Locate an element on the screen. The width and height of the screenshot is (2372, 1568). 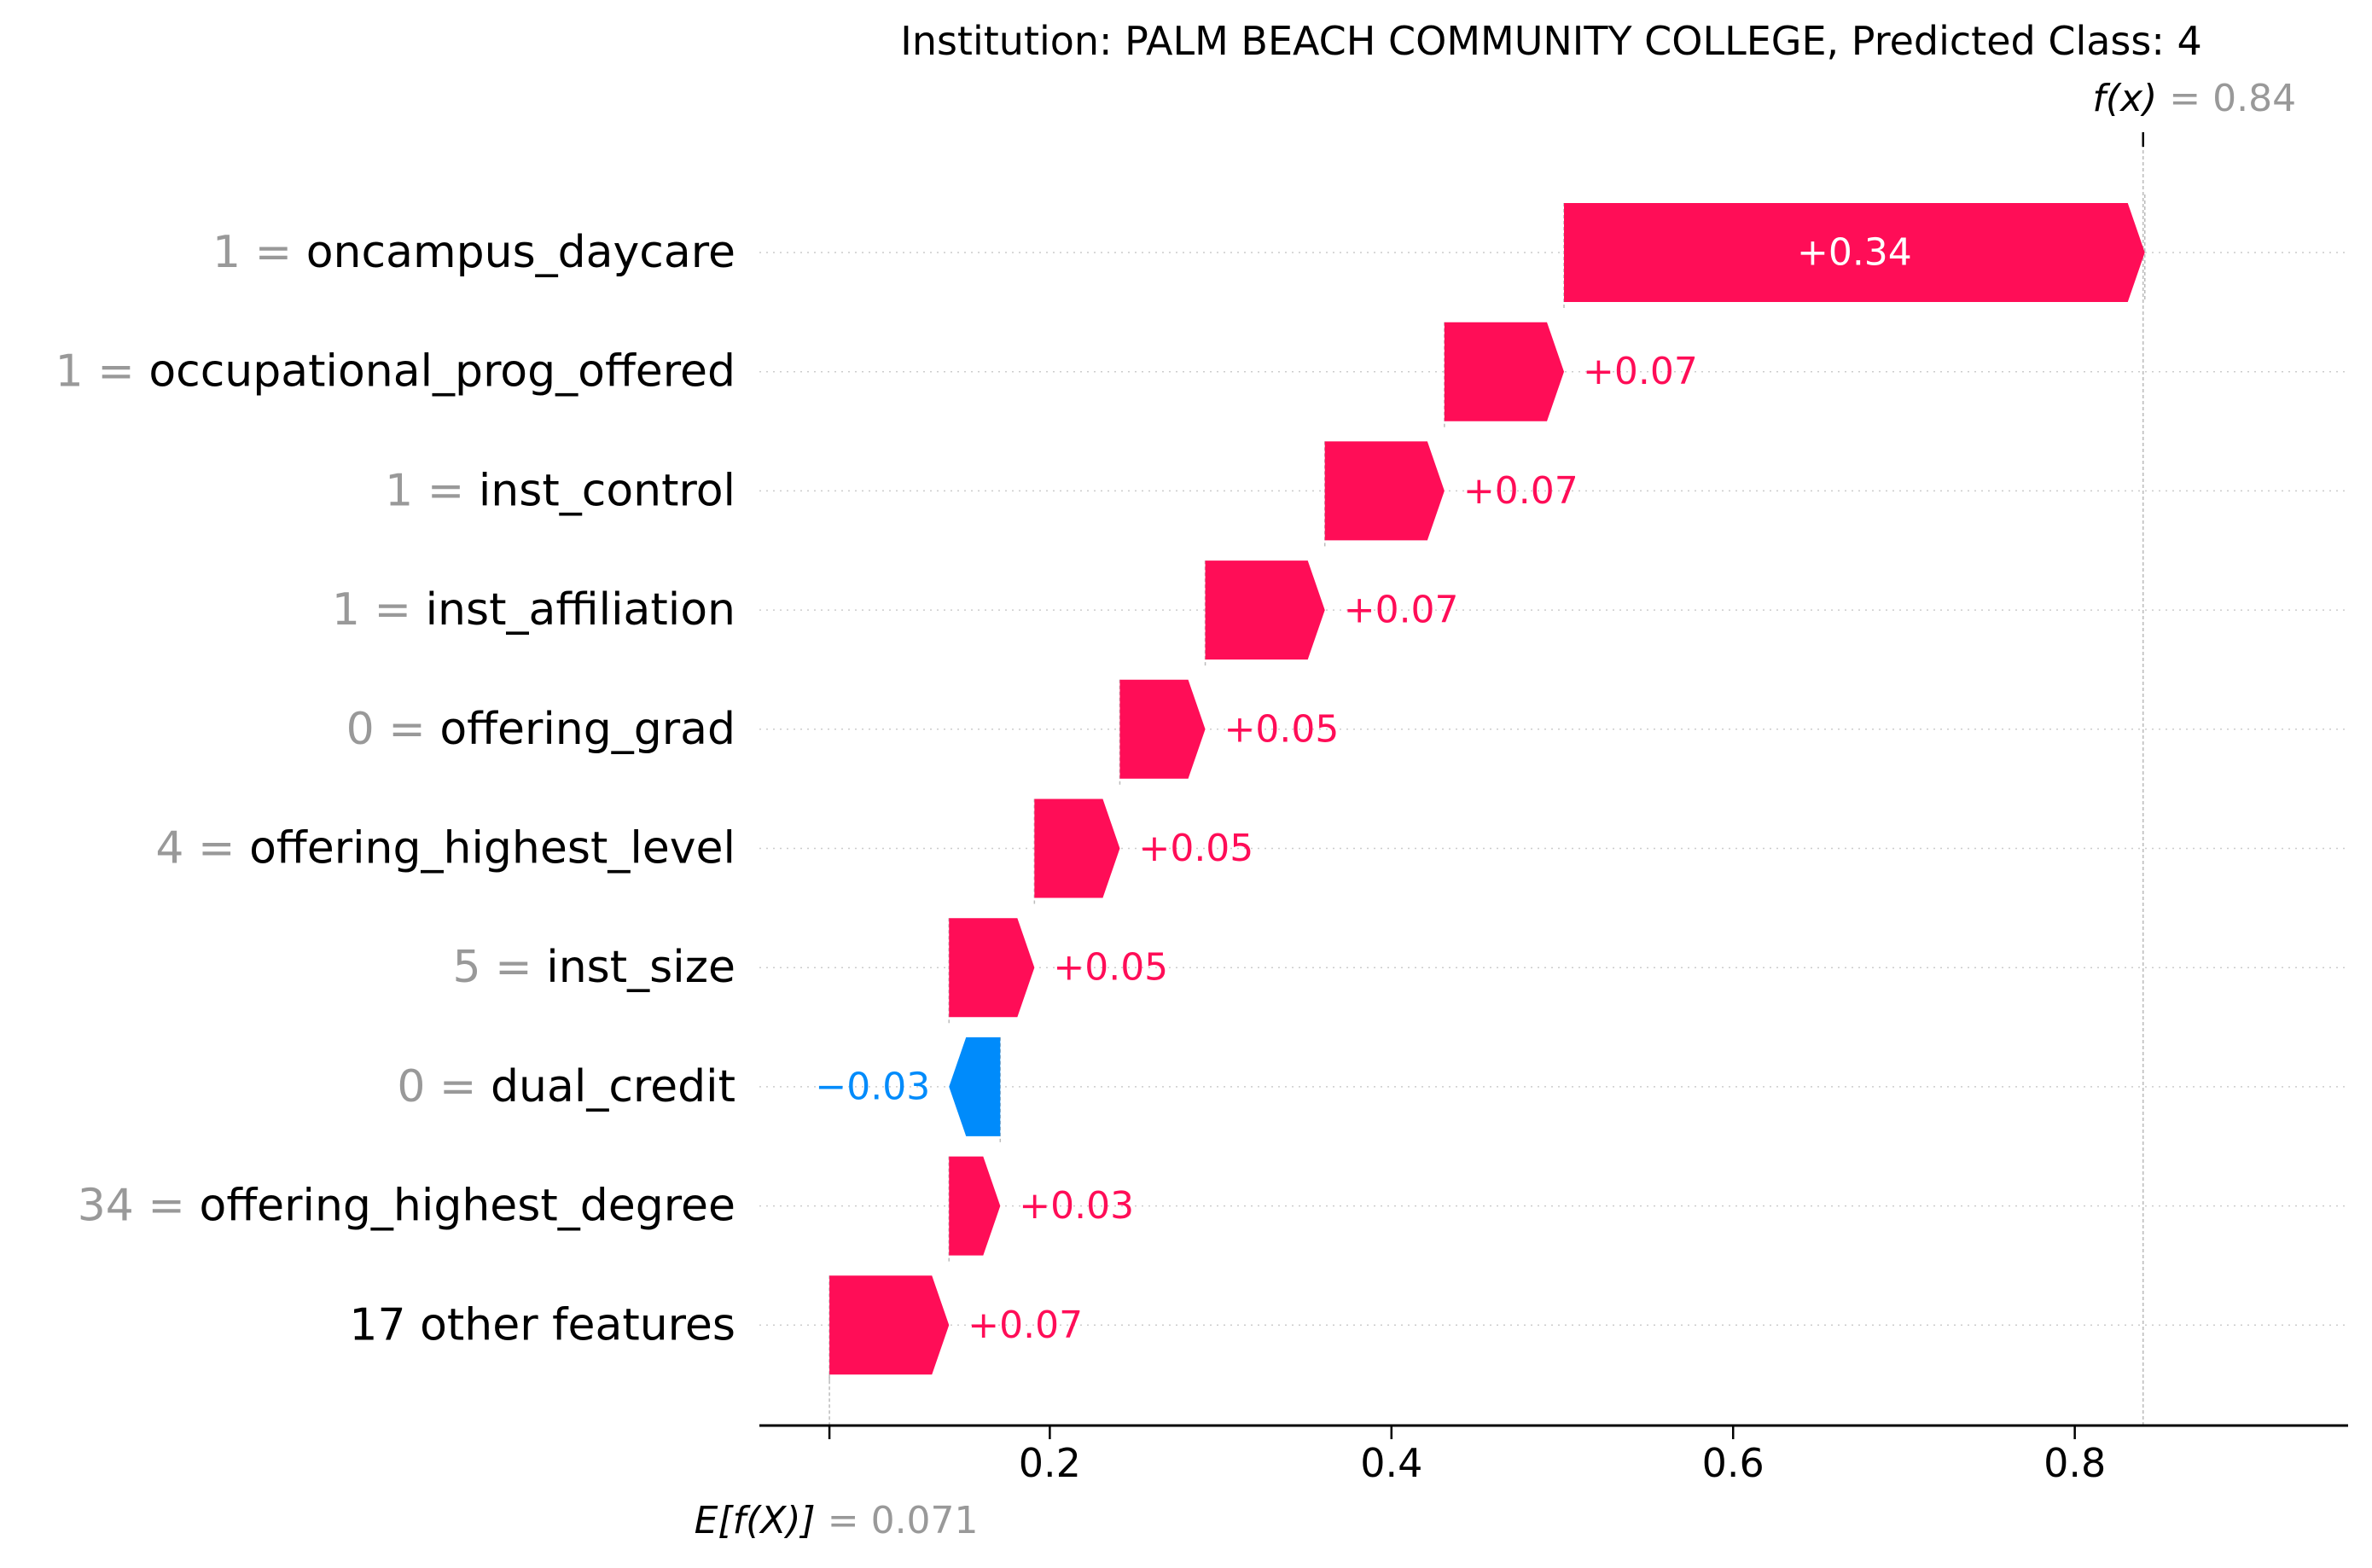
x-tick-label: 0.4 is located at coordinates (1391, 1463).